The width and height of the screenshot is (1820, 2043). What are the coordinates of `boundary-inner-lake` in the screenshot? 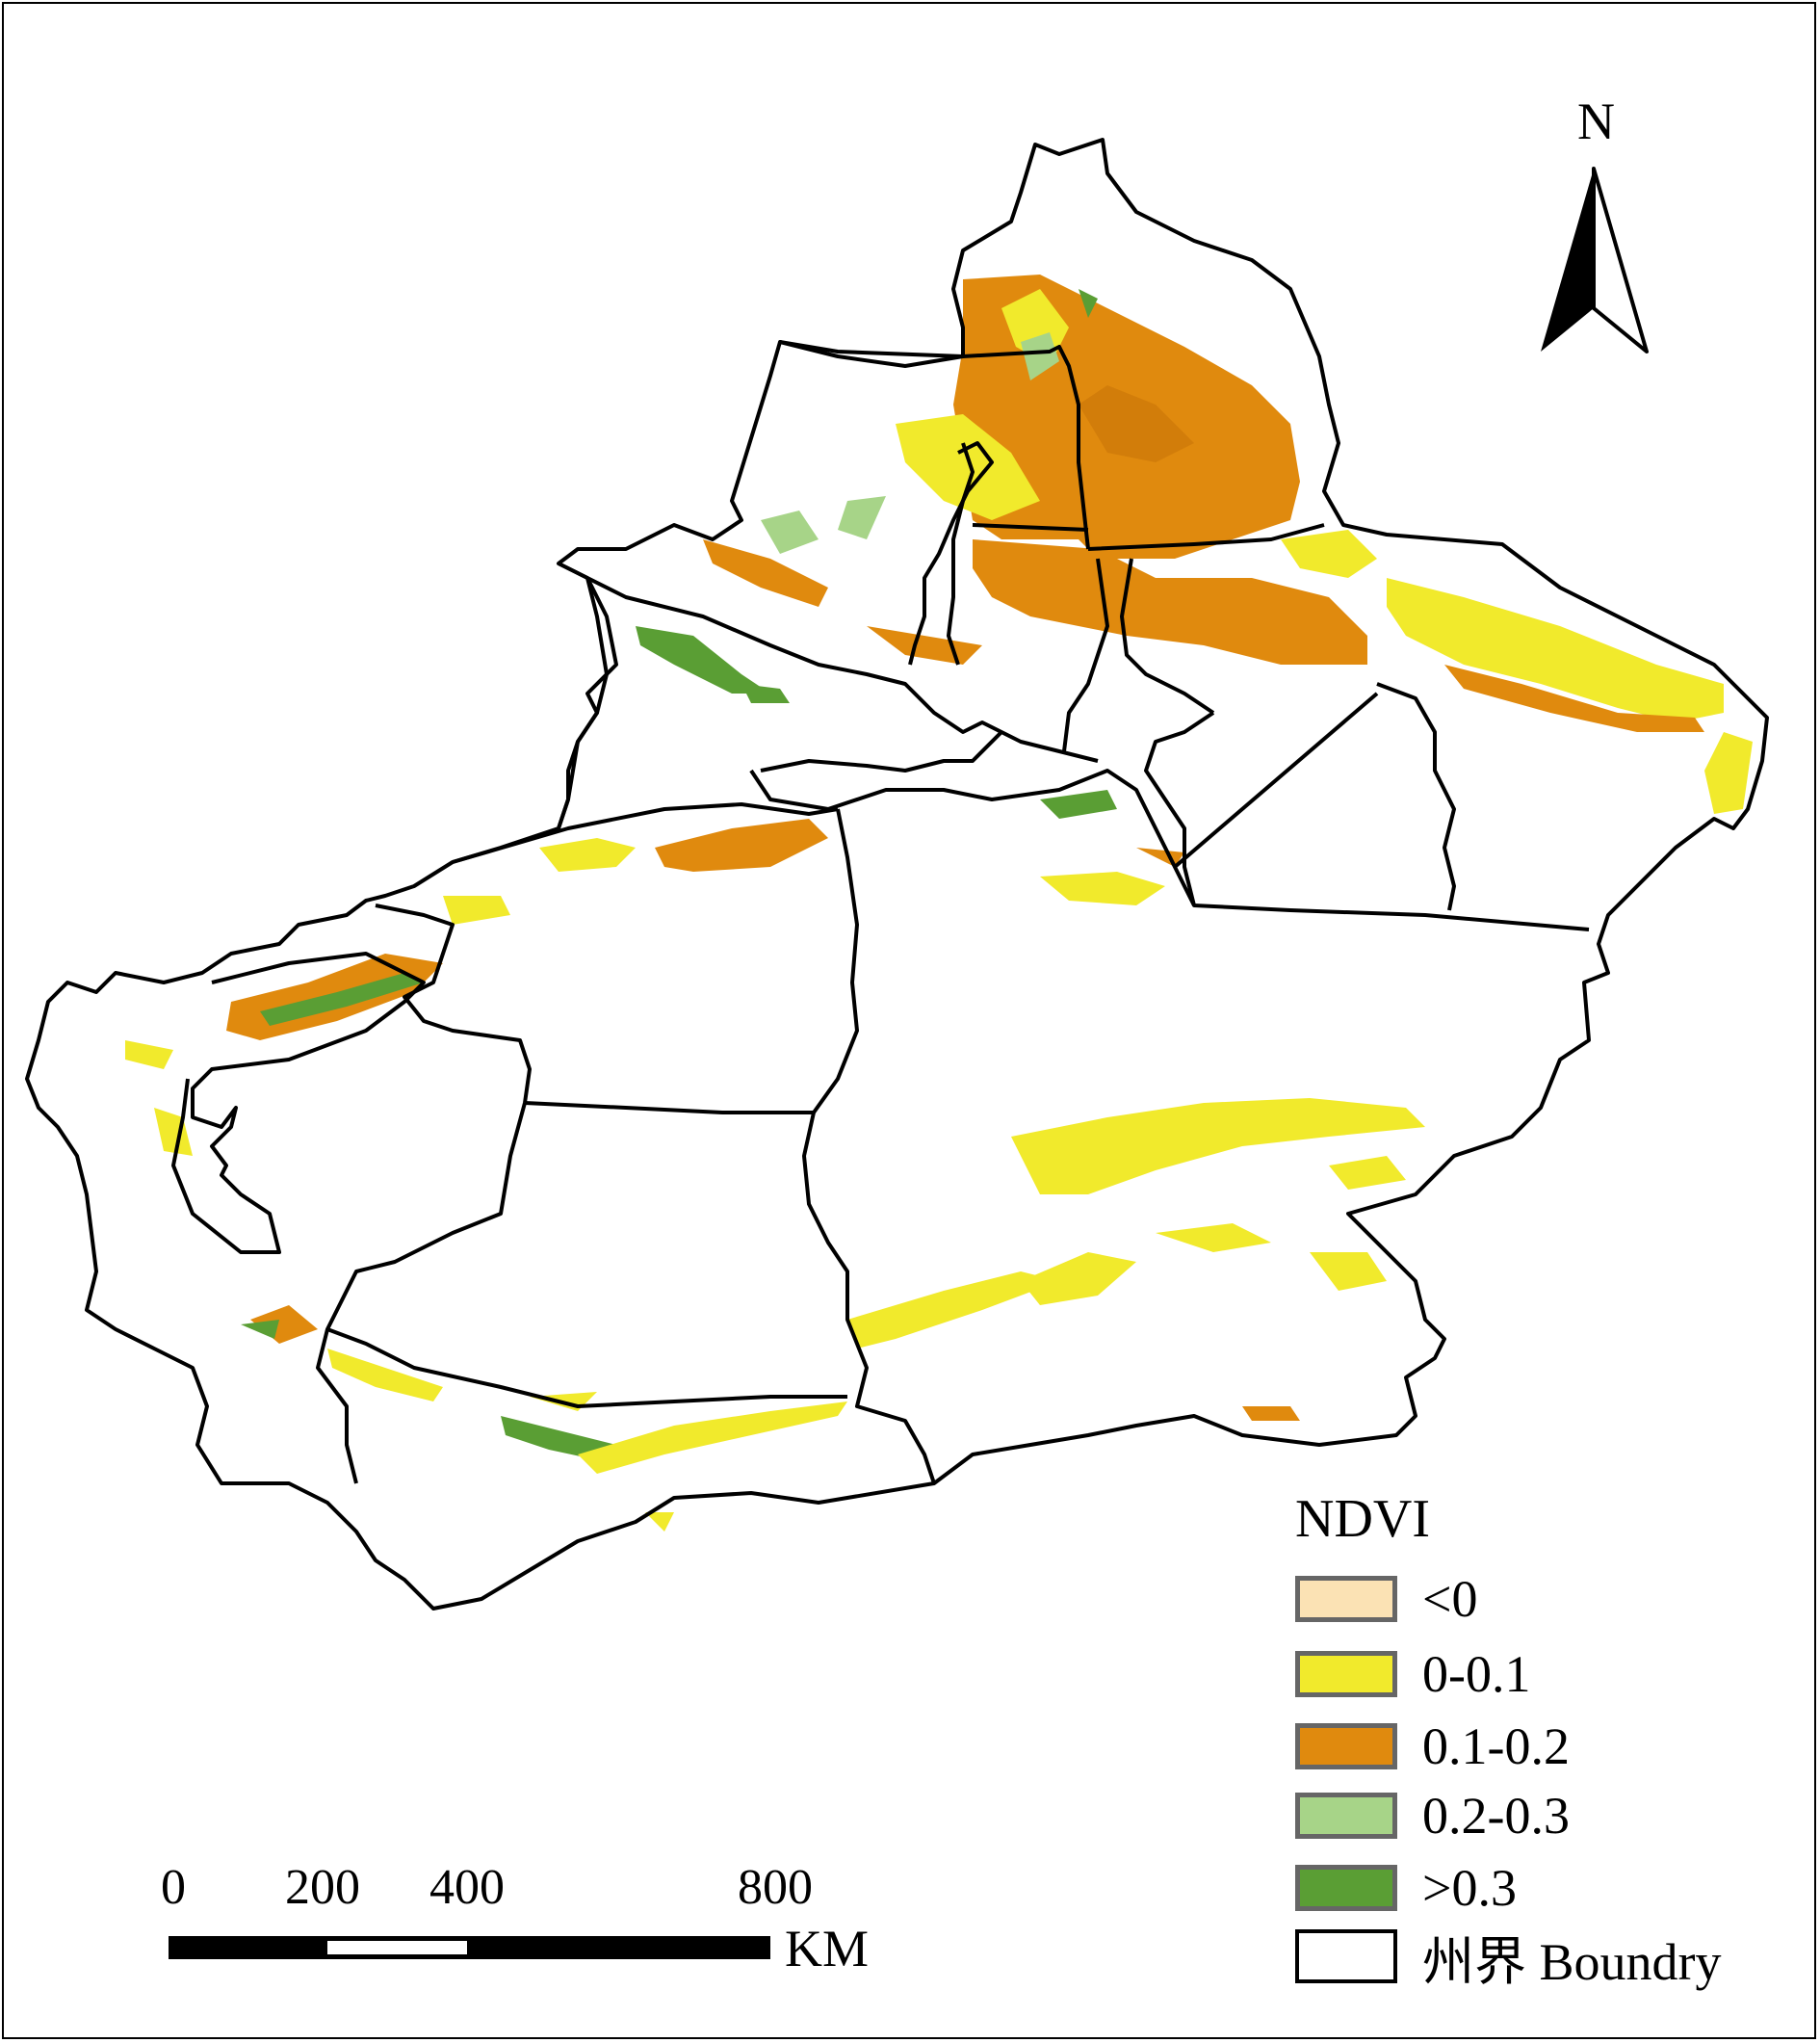 It's located at (951, 553).